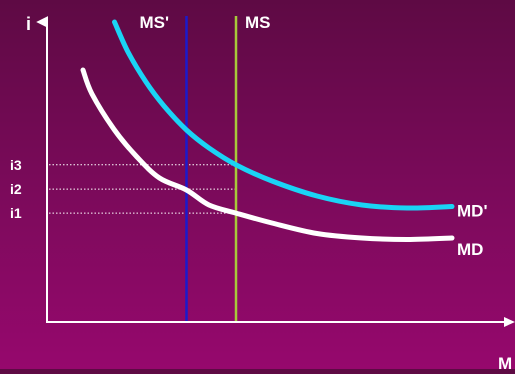 The width and height of the screenshot is (515, 374). What do you see at coordinates (470, 249) in the screenshot?
I see `money-demand-label-1: MD` at bounding box center [470, 249].